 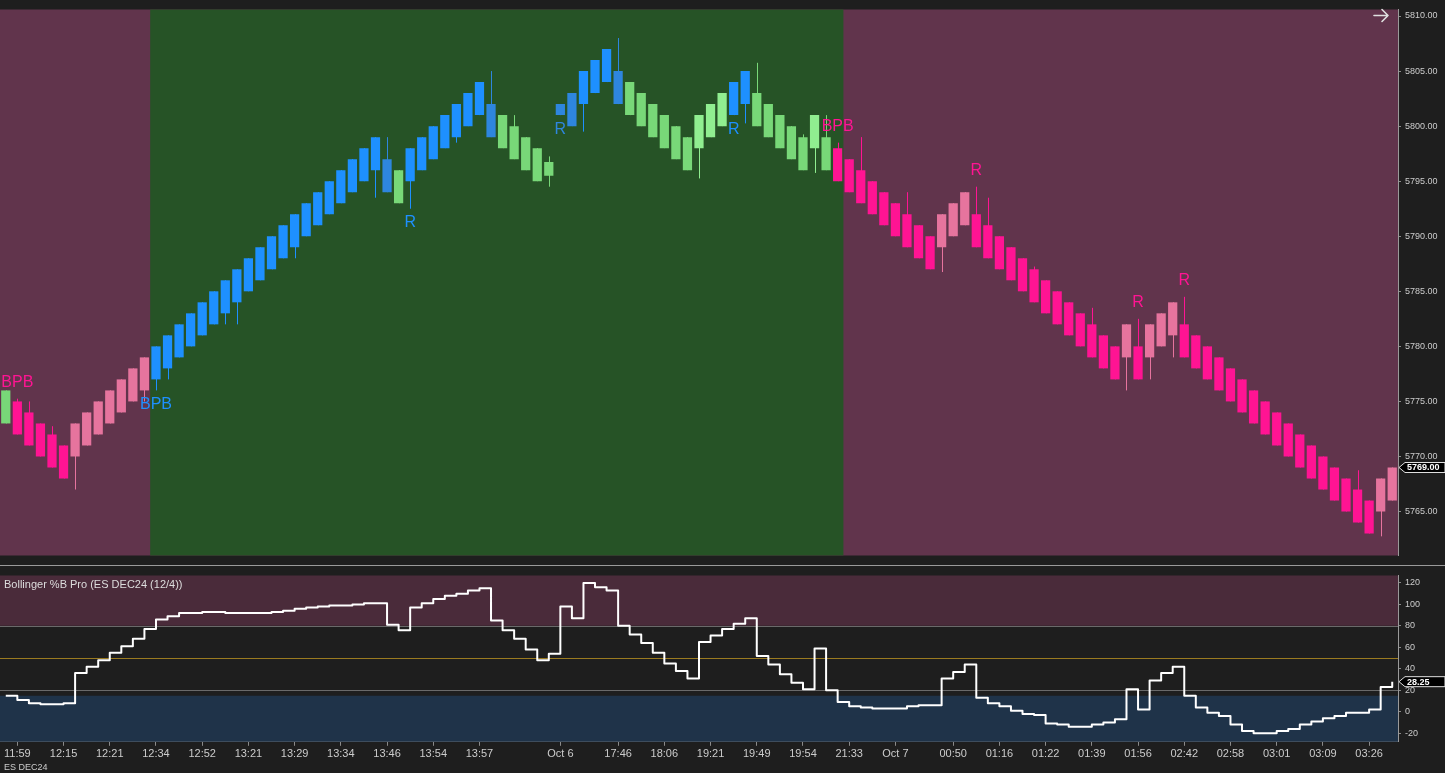 What do you see at coordinates (953, 753) in the screenshot?
I see `x-tick-label: 00:50` at bounding box center [953, 753].